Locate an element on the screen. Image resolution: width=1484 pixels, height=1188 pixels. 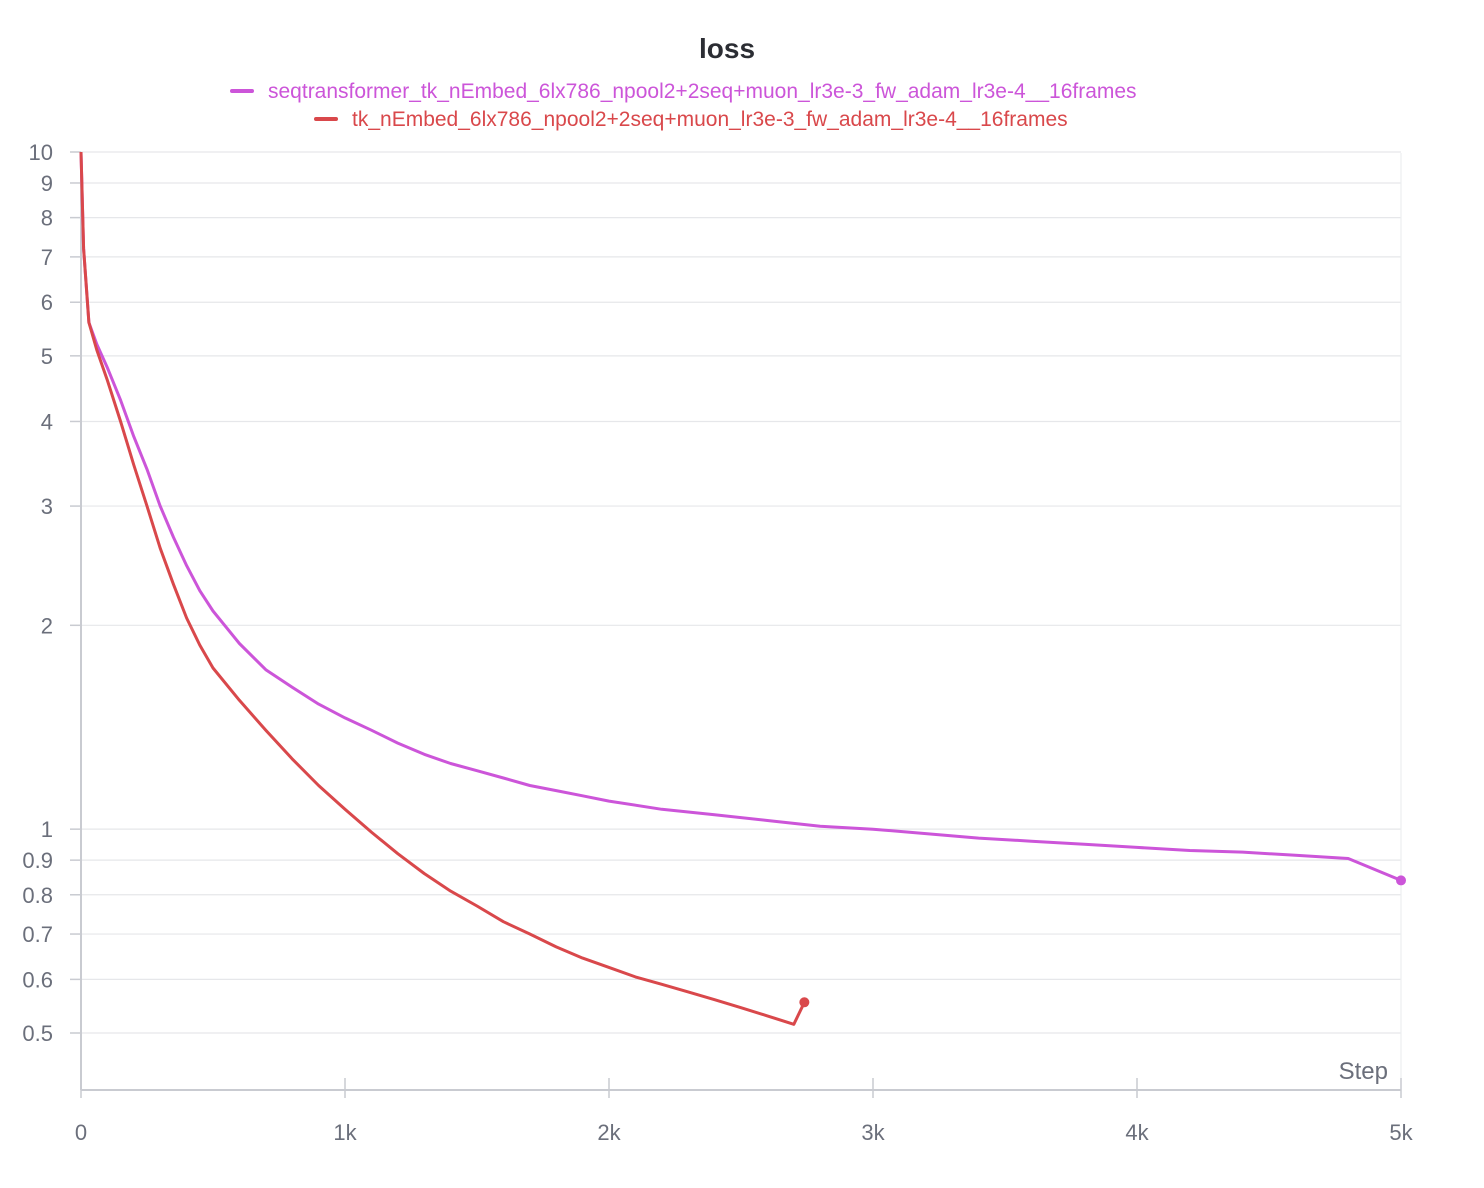
y-tick-label: 6 is located at coordinates (47, 302).